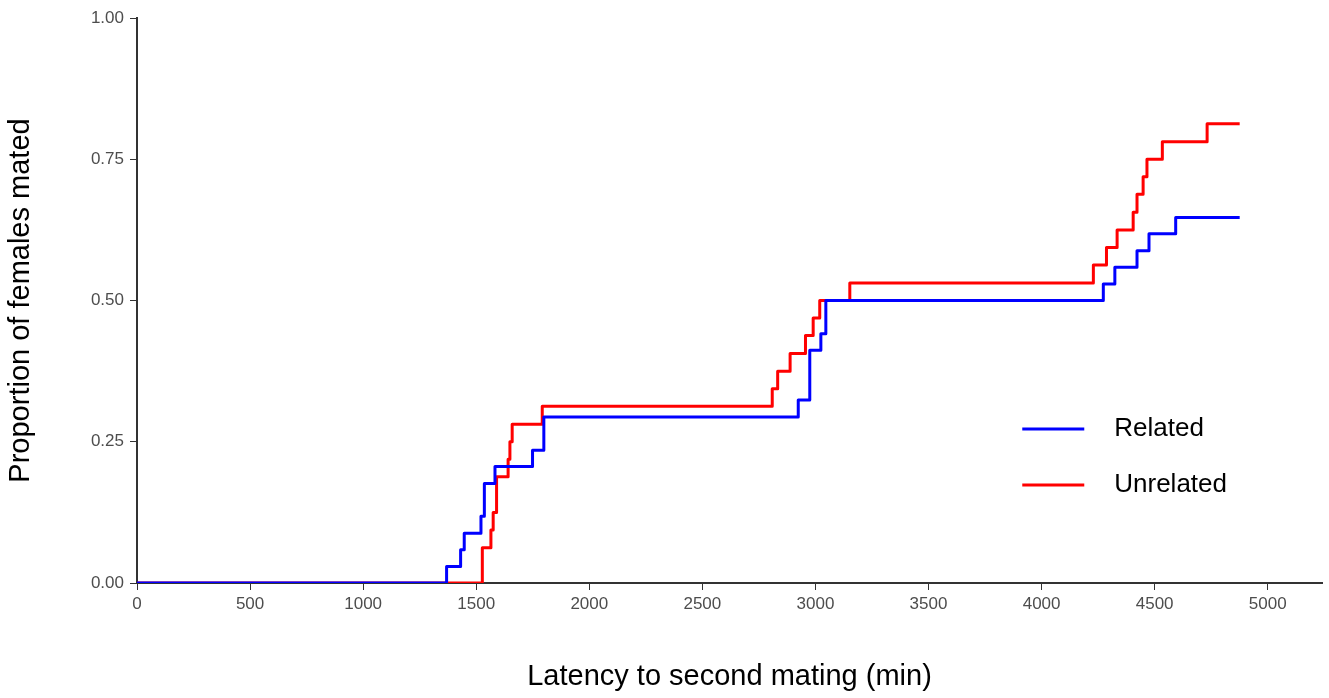 The width and height of the screenshot is (1329, 698). What do you see at coordinates (729, 674) in the screenshot?
I see `x-axis-title: Latency to second mating (min)` at bounding box center [729, 674].